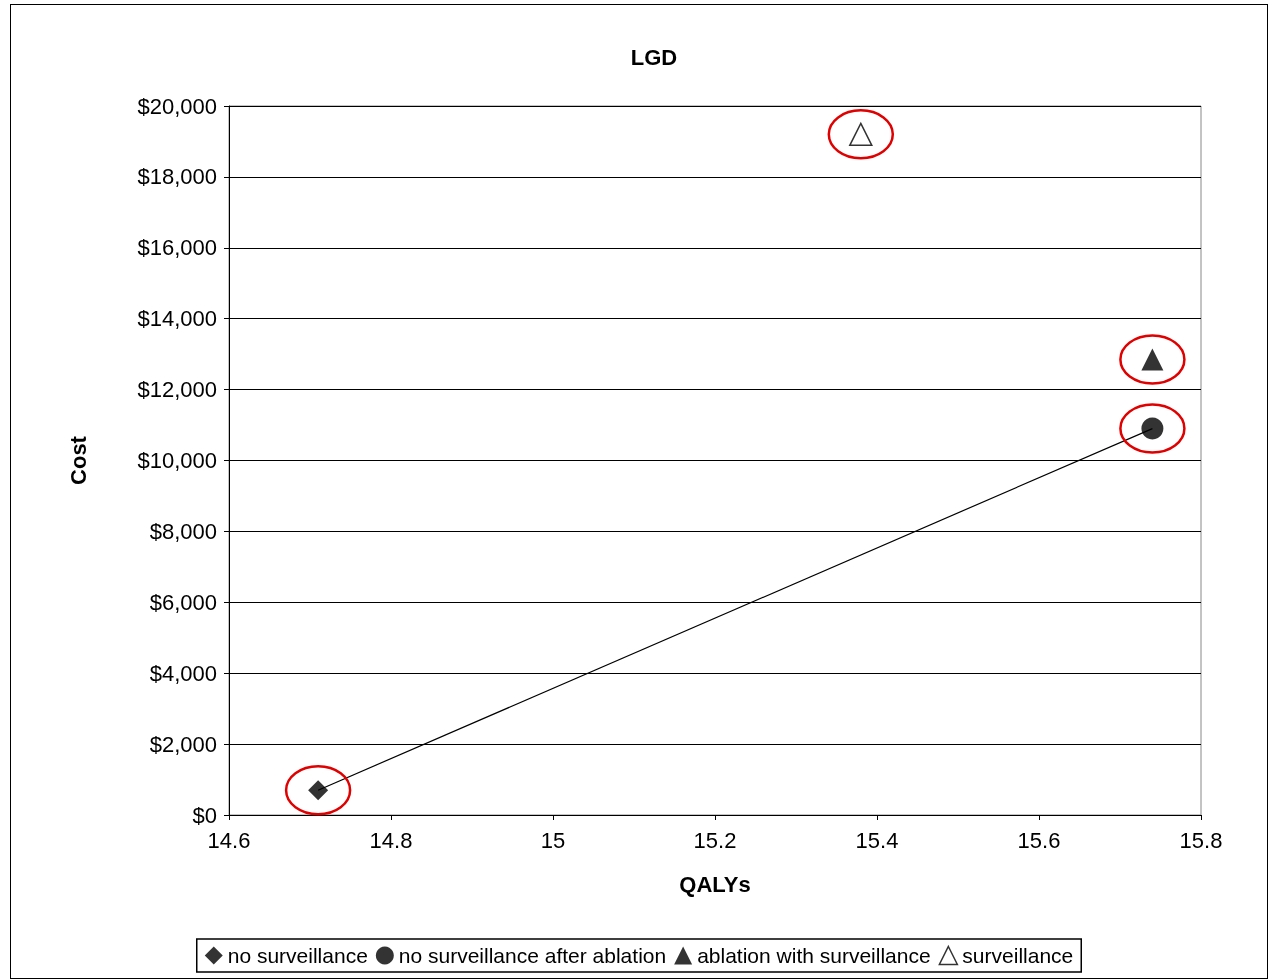  Describe the element at coordinates (177, 460) in the screenshot. I see `y-tick-label: $10,000` at that location.